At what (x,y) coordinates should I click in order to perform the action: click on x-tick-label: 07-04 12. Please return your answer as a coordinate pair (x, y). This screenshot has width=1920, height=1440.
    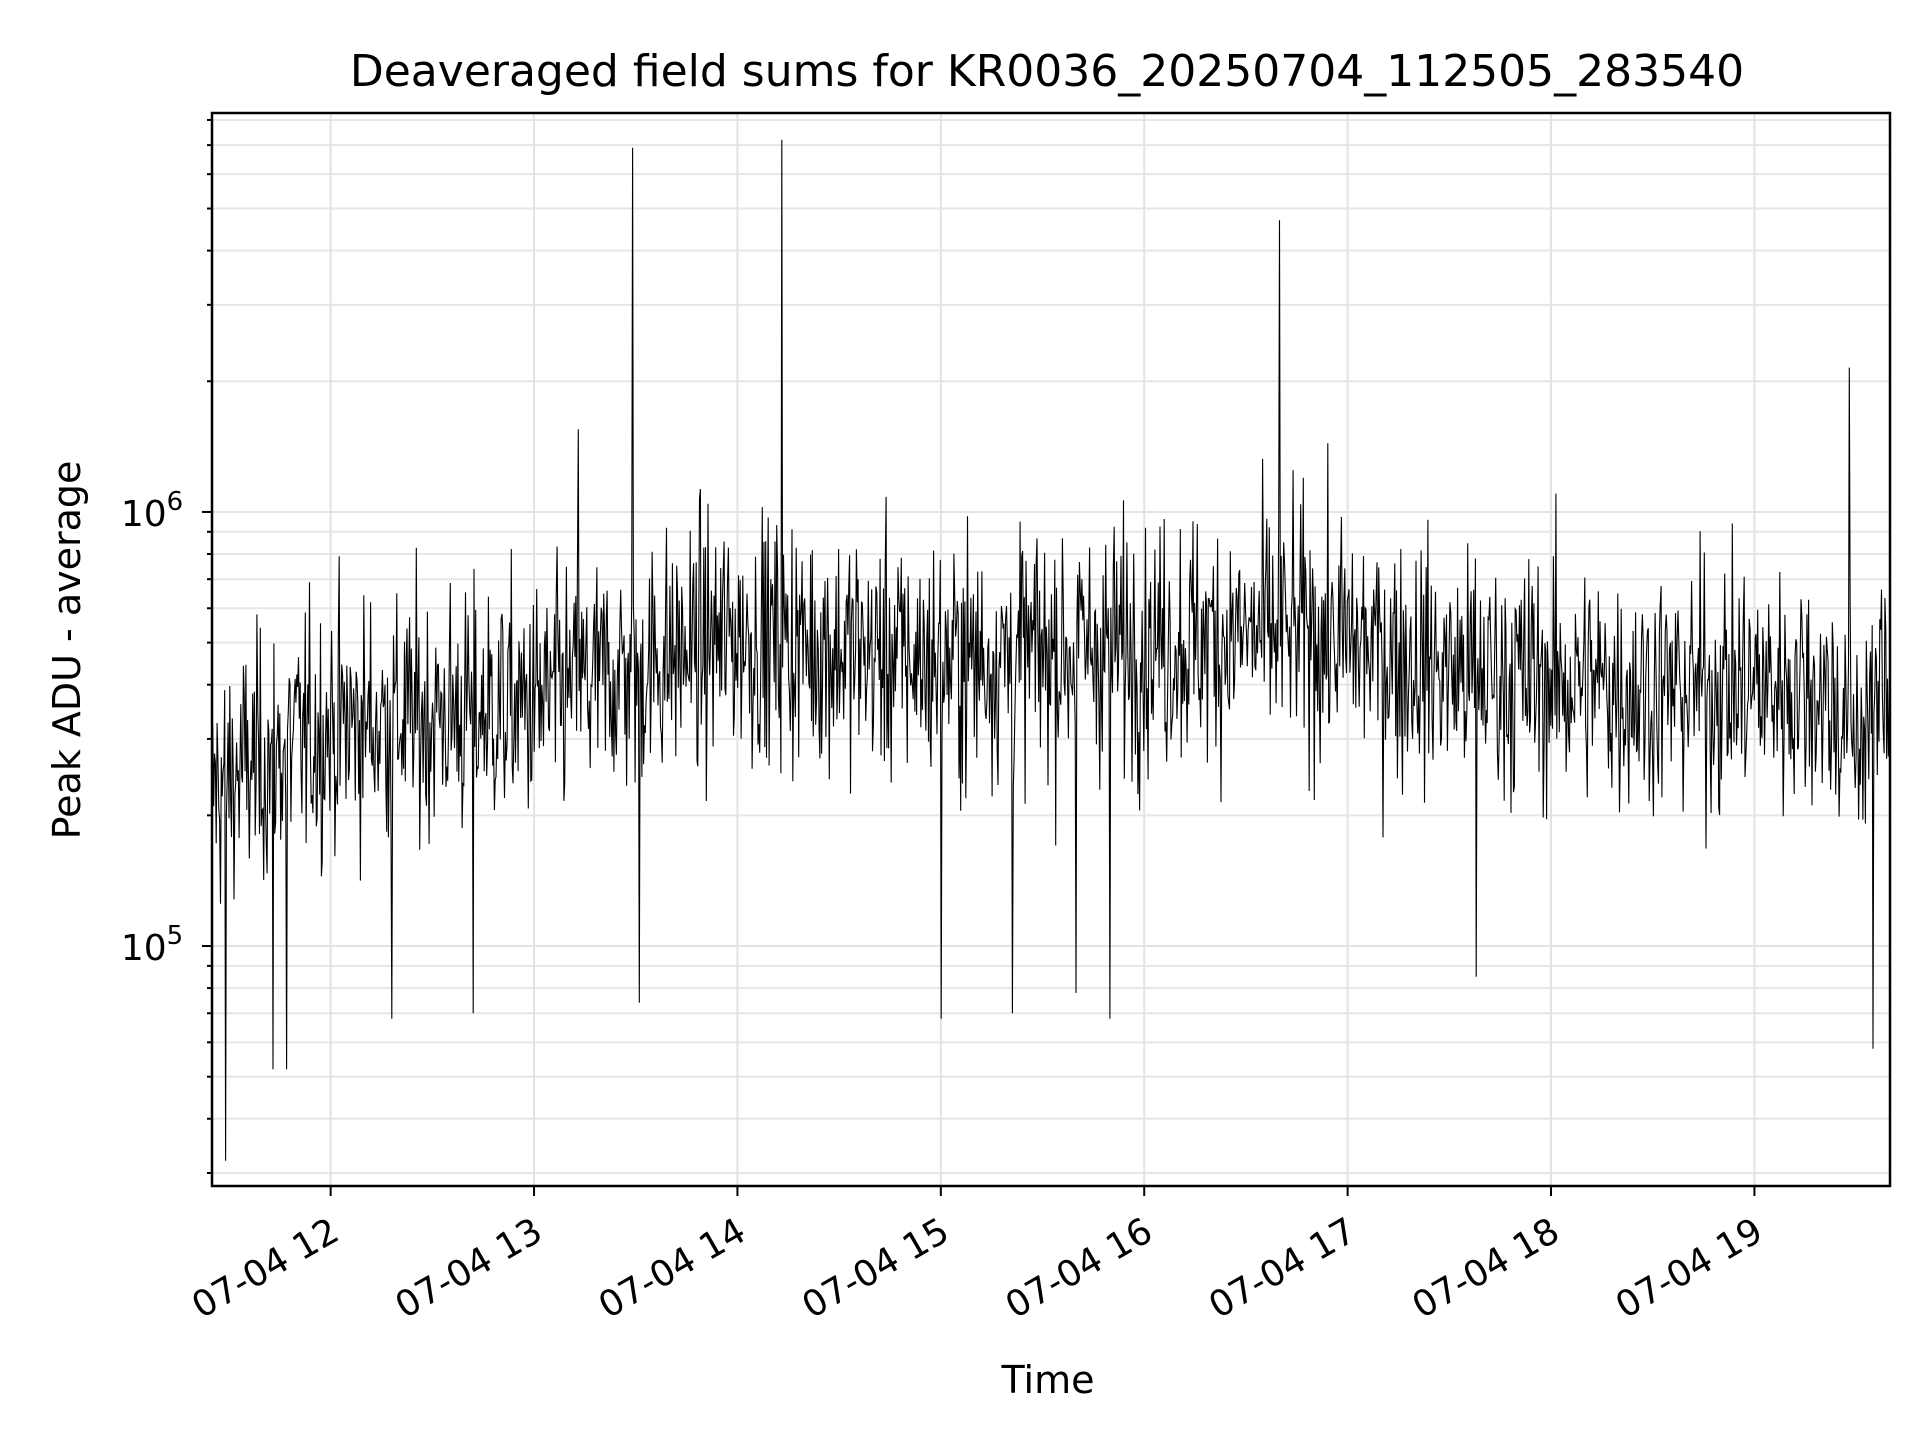
    Looking at the image, I should click on (265, 1268).